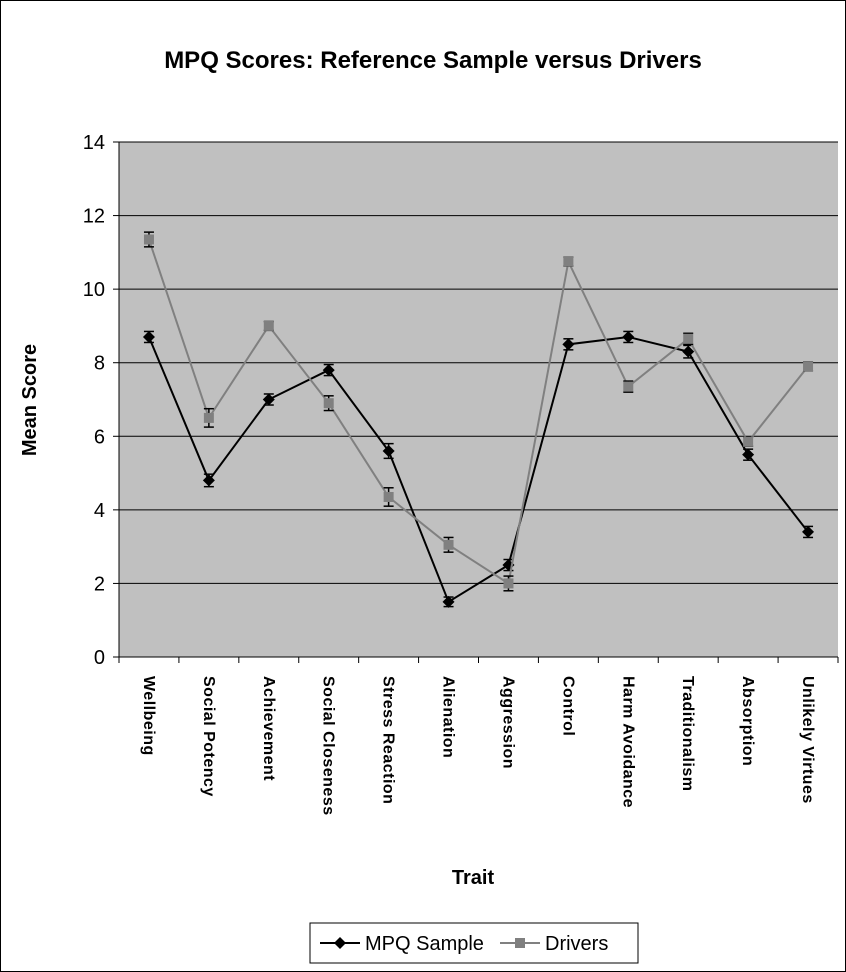  I want to click on legend-marker-drivers, so click(520, 943).